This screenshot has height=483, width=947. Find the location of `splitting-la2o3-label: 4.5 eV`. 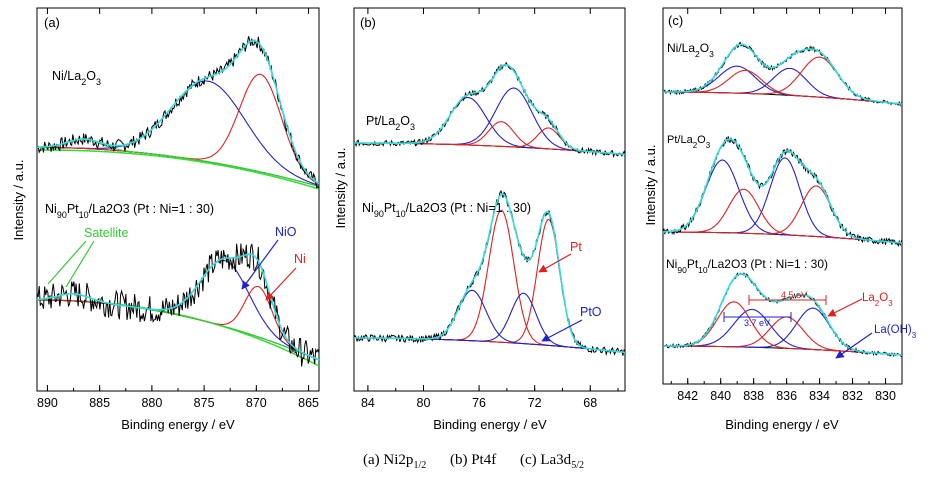

splitting-la2o3-label: 4.5 eV is located at coordinates (794, 295).